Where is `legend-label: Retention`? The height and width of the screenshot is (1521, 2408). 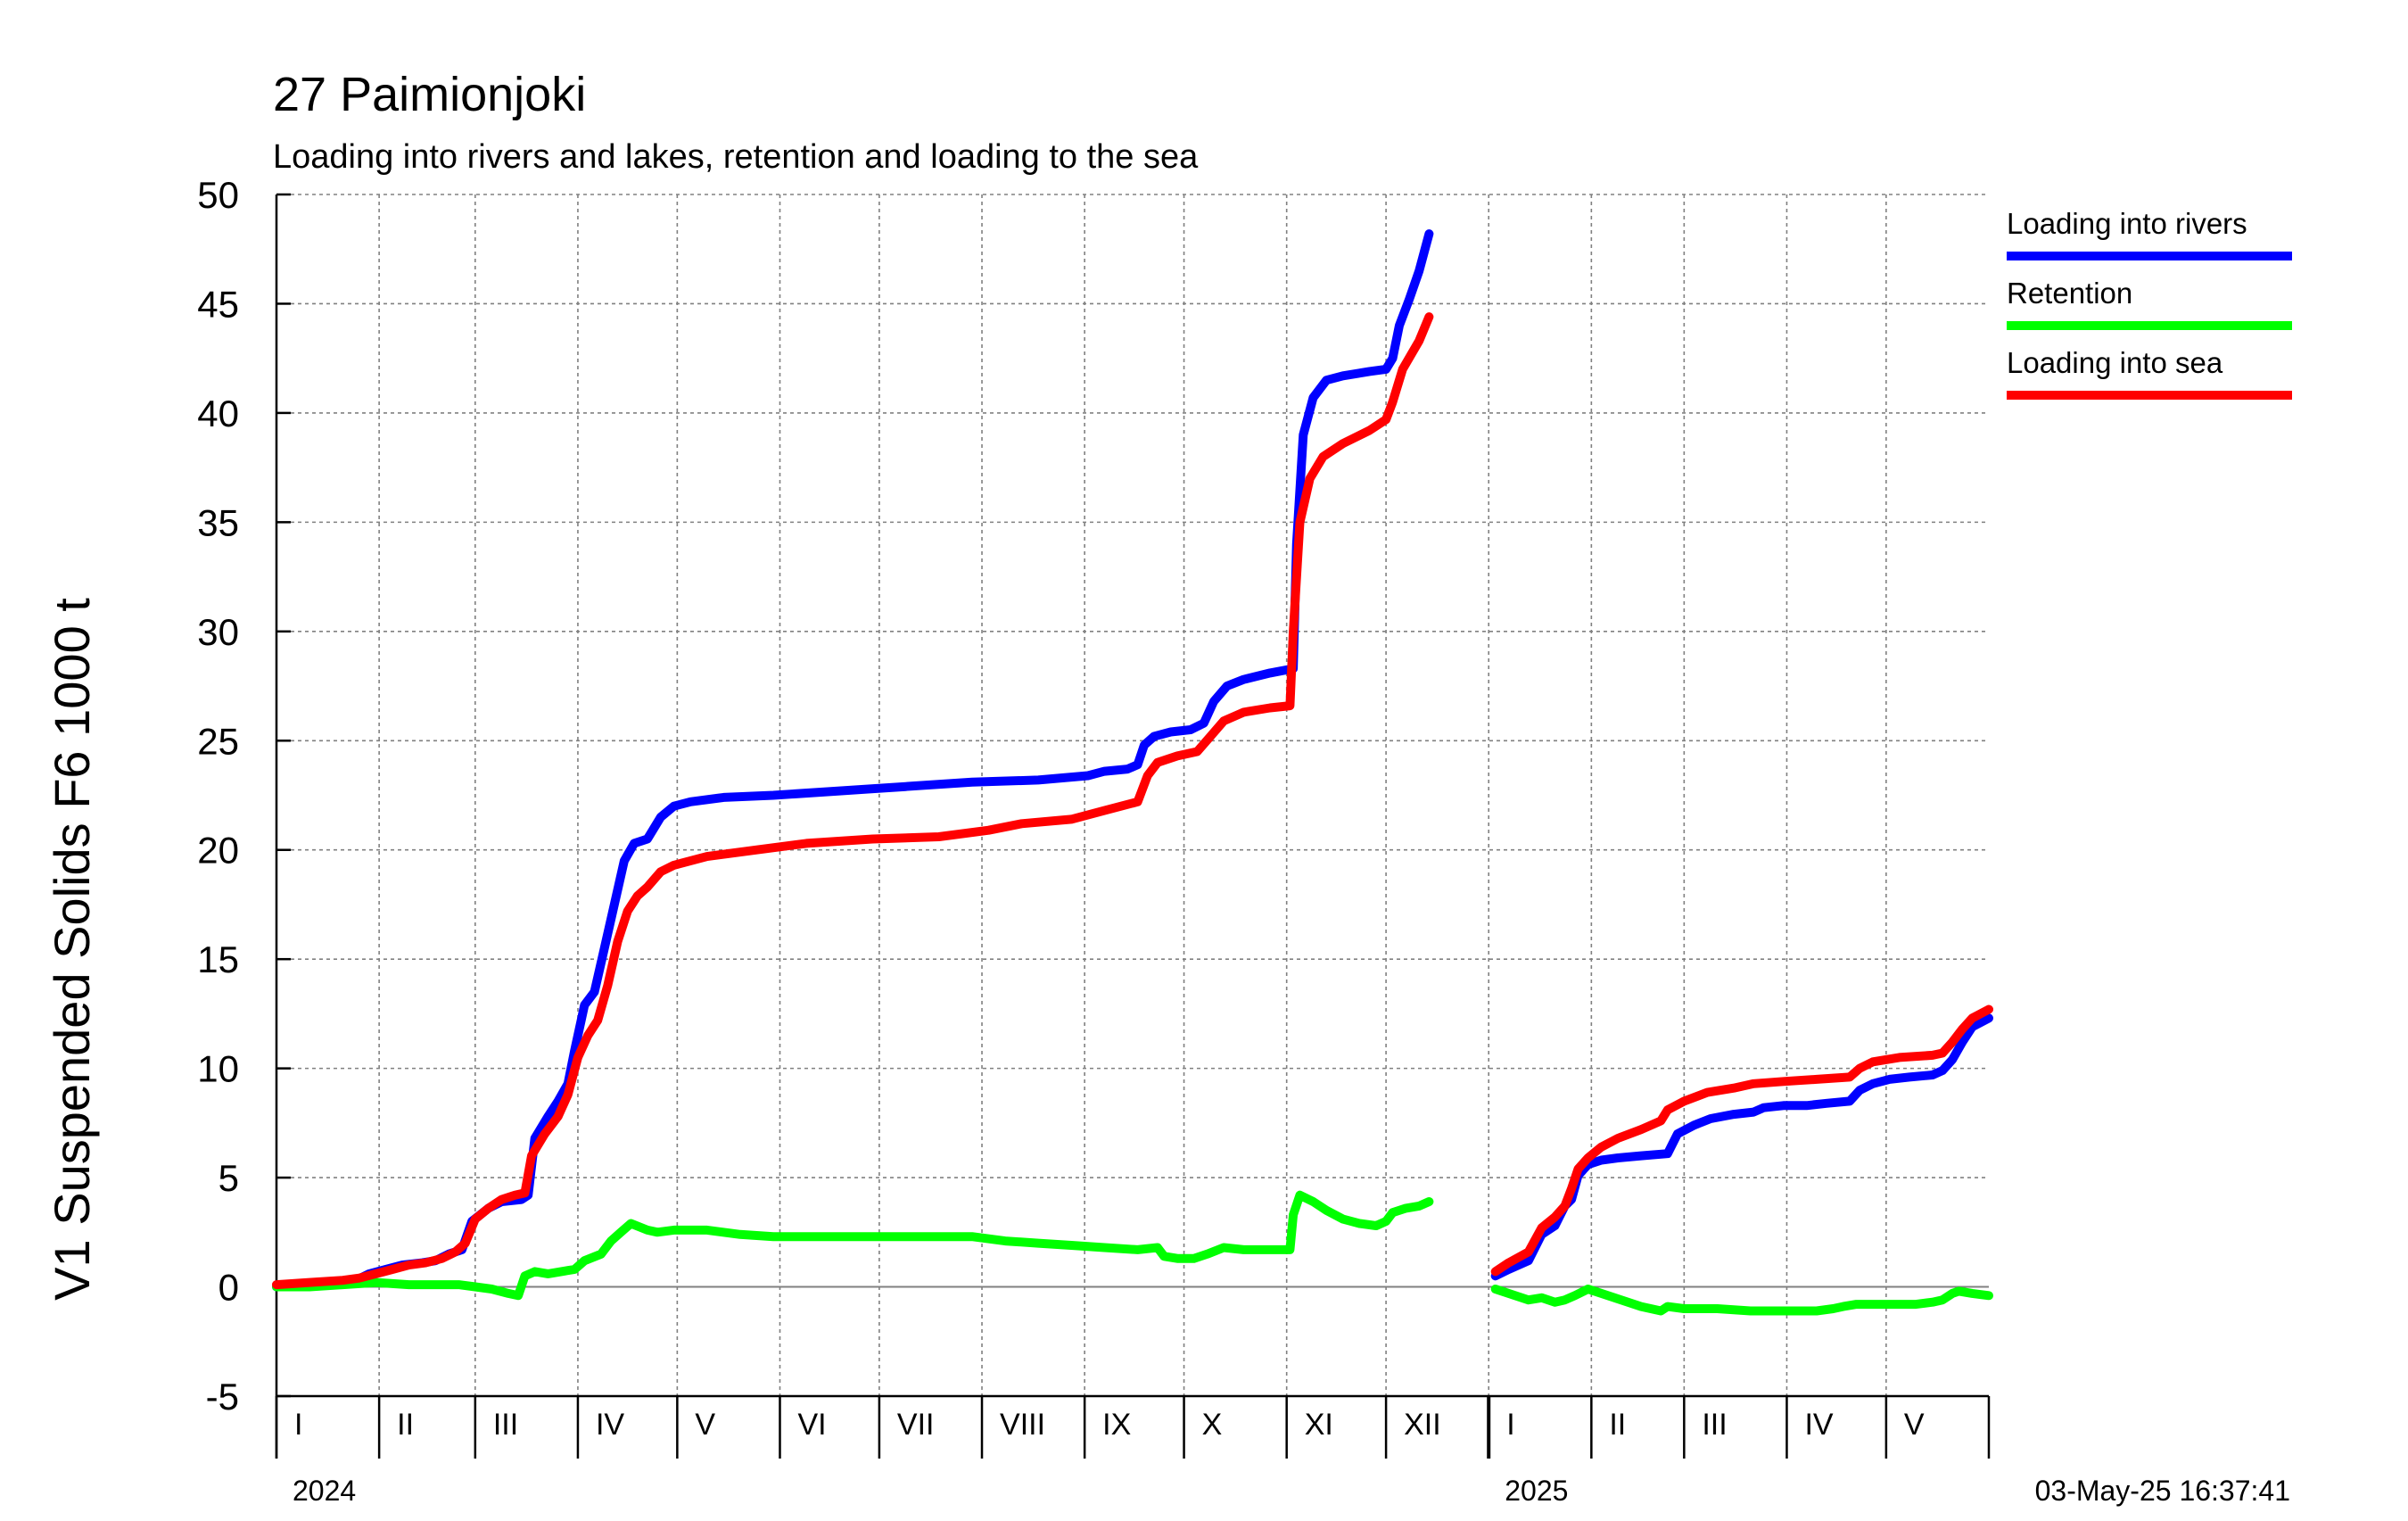 legend-label: Retention is located at coordinates (2069, 293).